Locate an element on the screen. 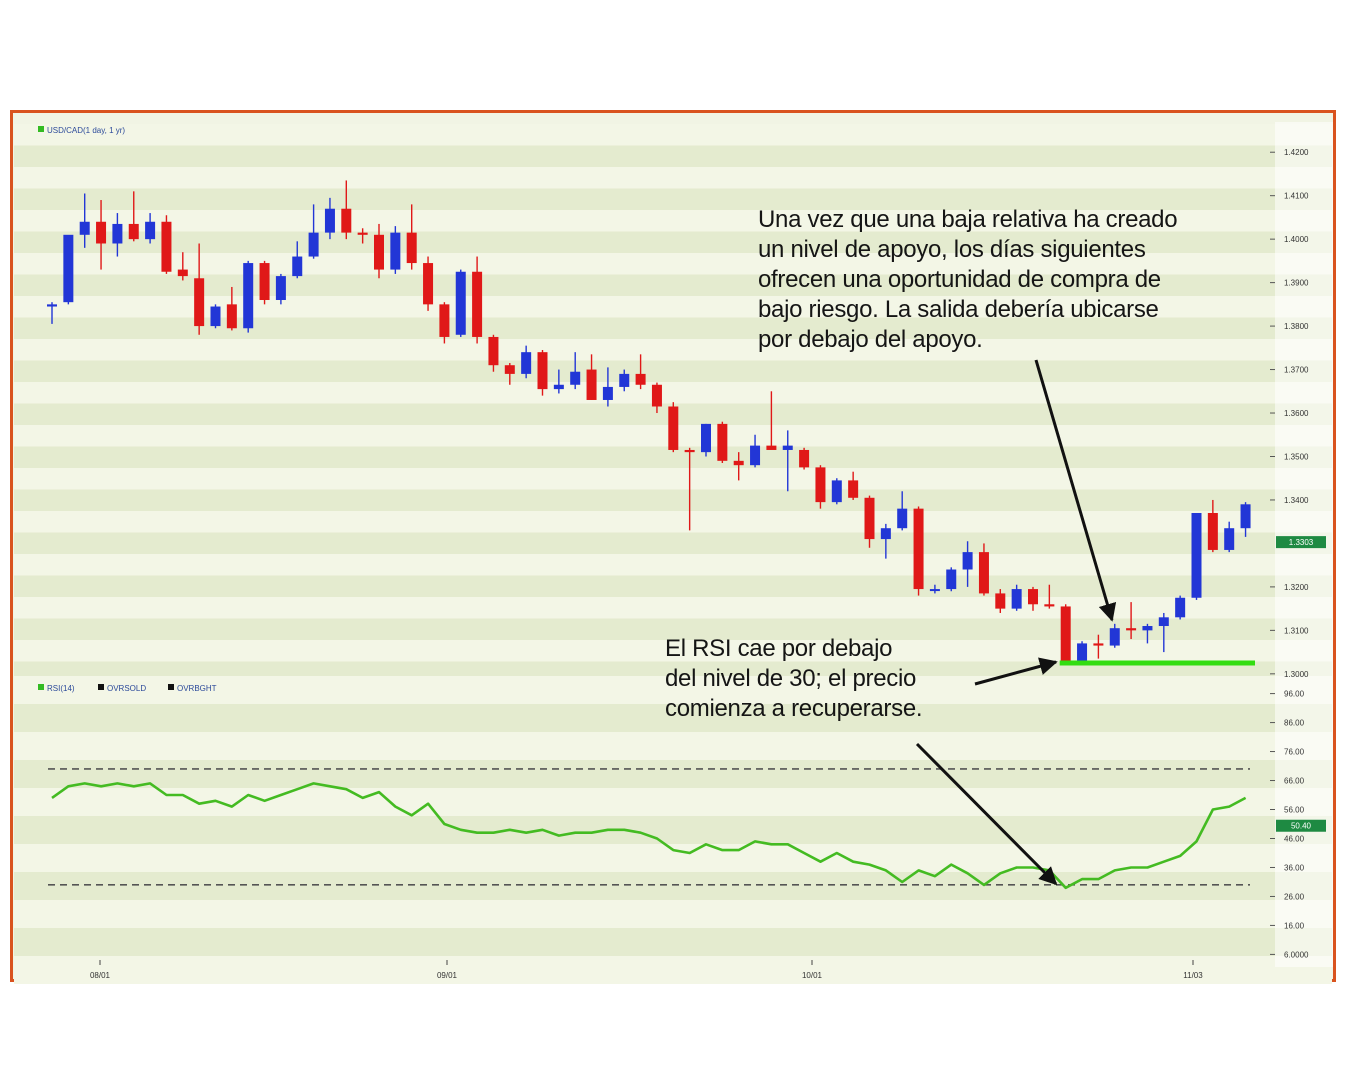 The width and height of the screenshot is (1350, 1080). y-tick-label: 1.3800 is located at coordinates (1296, 326).